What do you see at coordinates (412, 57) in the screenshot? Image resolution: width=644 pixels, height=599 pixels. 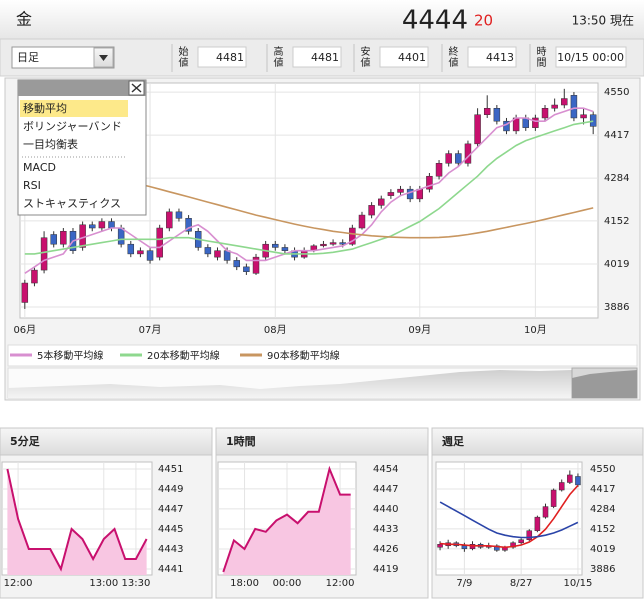 I see `field-value: 4401` at bounding box center [412, 57].